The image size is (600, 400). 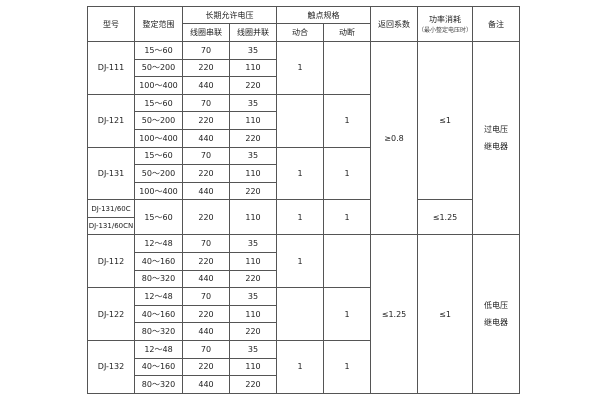 I want to click on header-range: 整定范围, so click(x=158, y=24).